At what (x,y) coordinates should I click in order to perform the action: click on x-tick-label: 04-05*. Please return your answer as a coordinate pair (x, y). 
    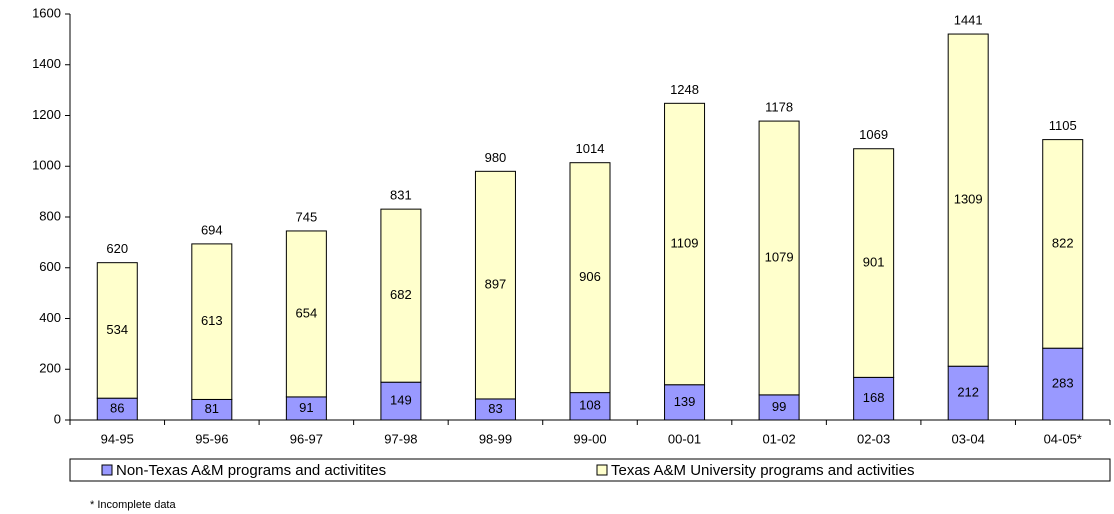
    Looking at the image, I should click on (1063, 438).